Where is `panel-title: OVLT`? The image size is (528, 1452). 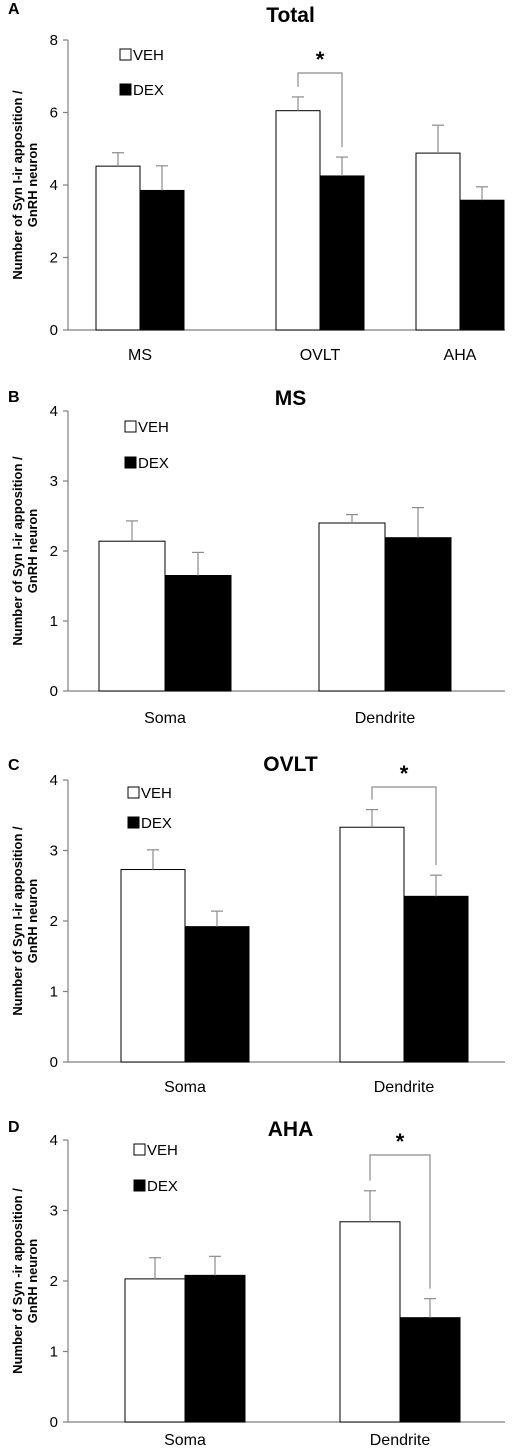 panel-title: OVLT is located at coordinates (290, 764).